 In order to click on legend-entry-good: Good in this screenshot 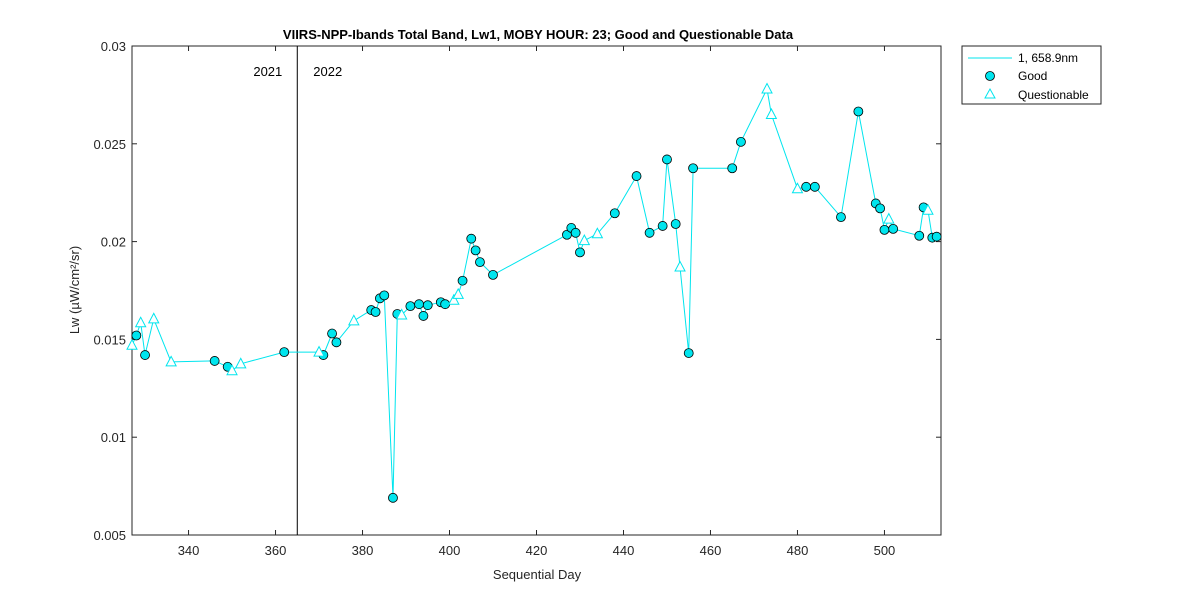, I will do `click(1032, 76)`.